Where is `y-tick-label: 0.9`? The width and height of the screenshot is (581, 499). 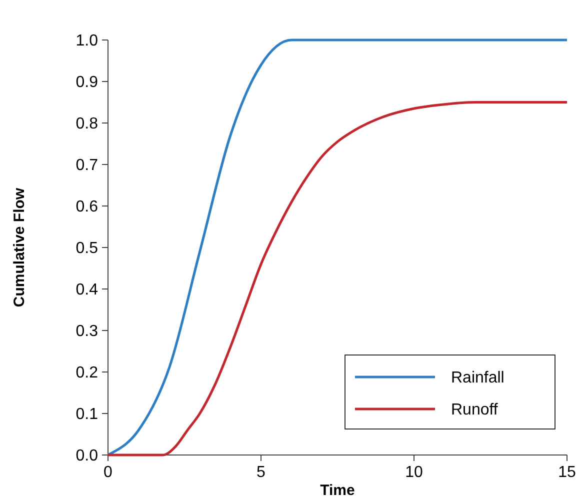 y-tick-label: 0.9 is located at coordinates (87, 83).